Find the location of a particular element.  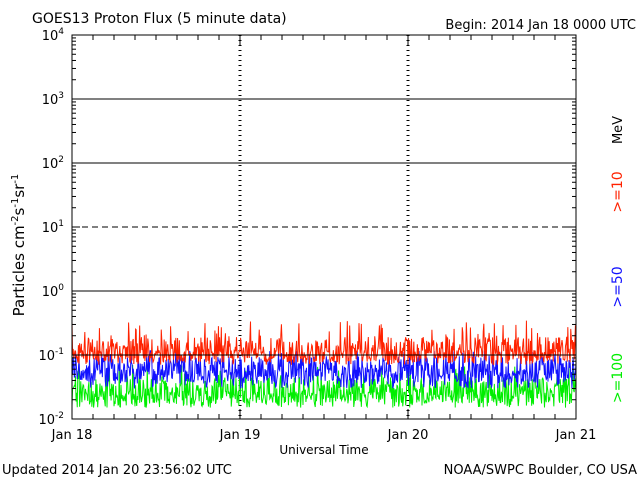

y-tick-label: 10⁻² is located at coordinates (51, 419).